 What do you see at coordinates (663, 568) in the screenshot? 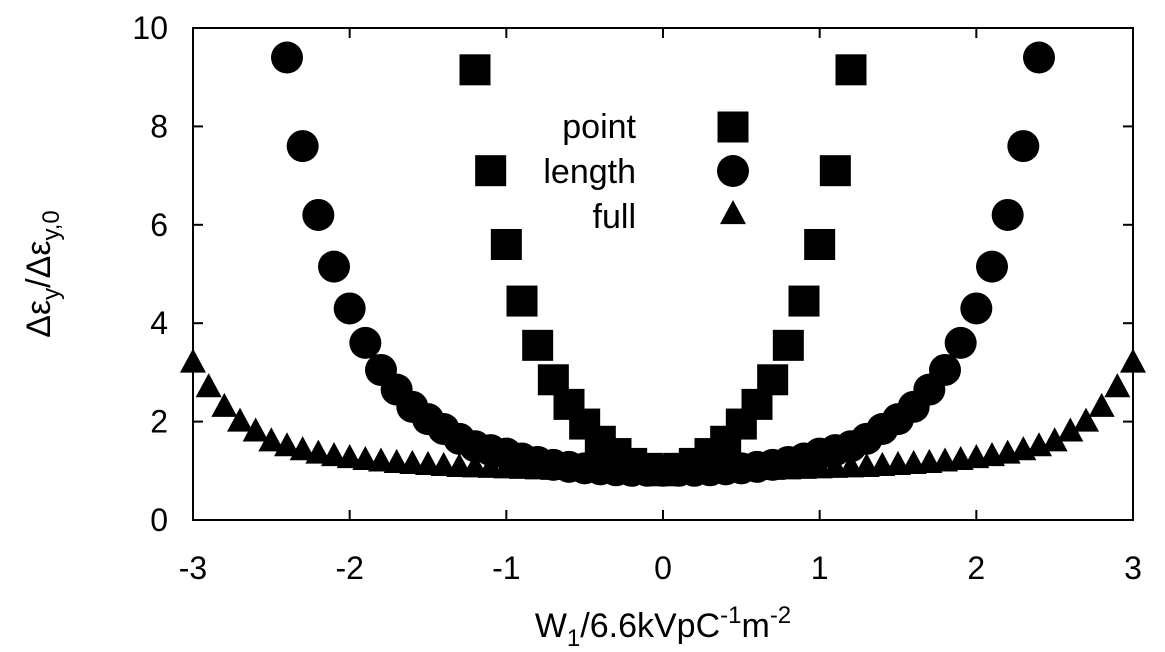
I see `x-tick-label: 0` at bounding box center [663, 568].